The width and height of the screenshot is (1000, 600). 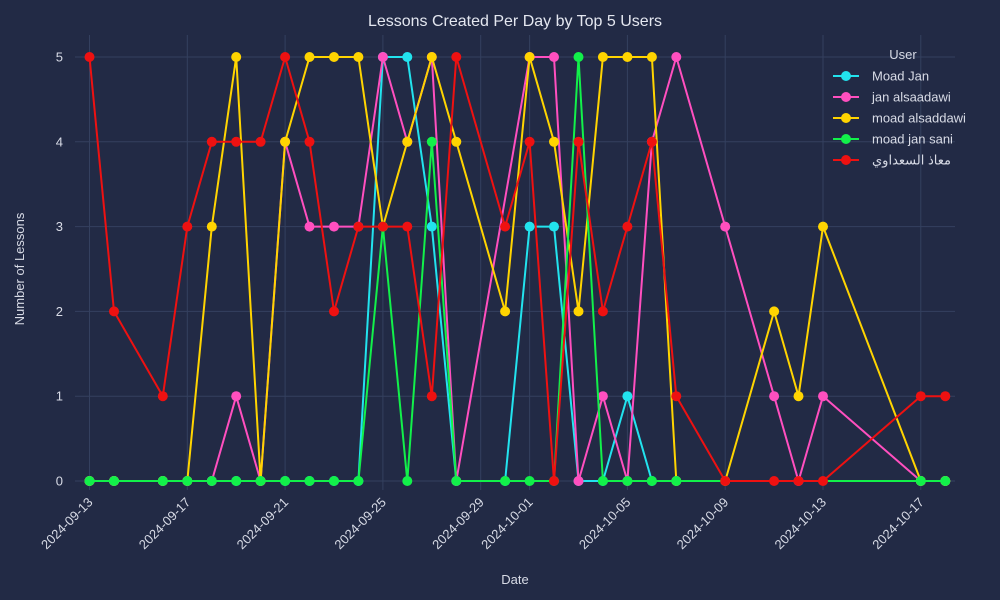 I want to click on y-axis-title: Number of Lessons, so click(x=19, y=268).